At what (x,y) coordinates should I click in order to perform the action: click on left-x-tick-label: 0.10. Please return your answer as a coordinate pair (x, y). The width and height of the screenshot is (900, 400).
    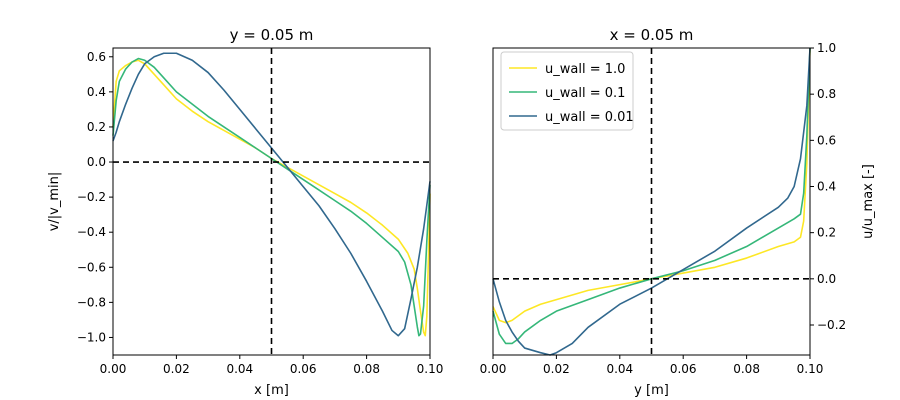
    Looking at the image, I should click on (430, 369).